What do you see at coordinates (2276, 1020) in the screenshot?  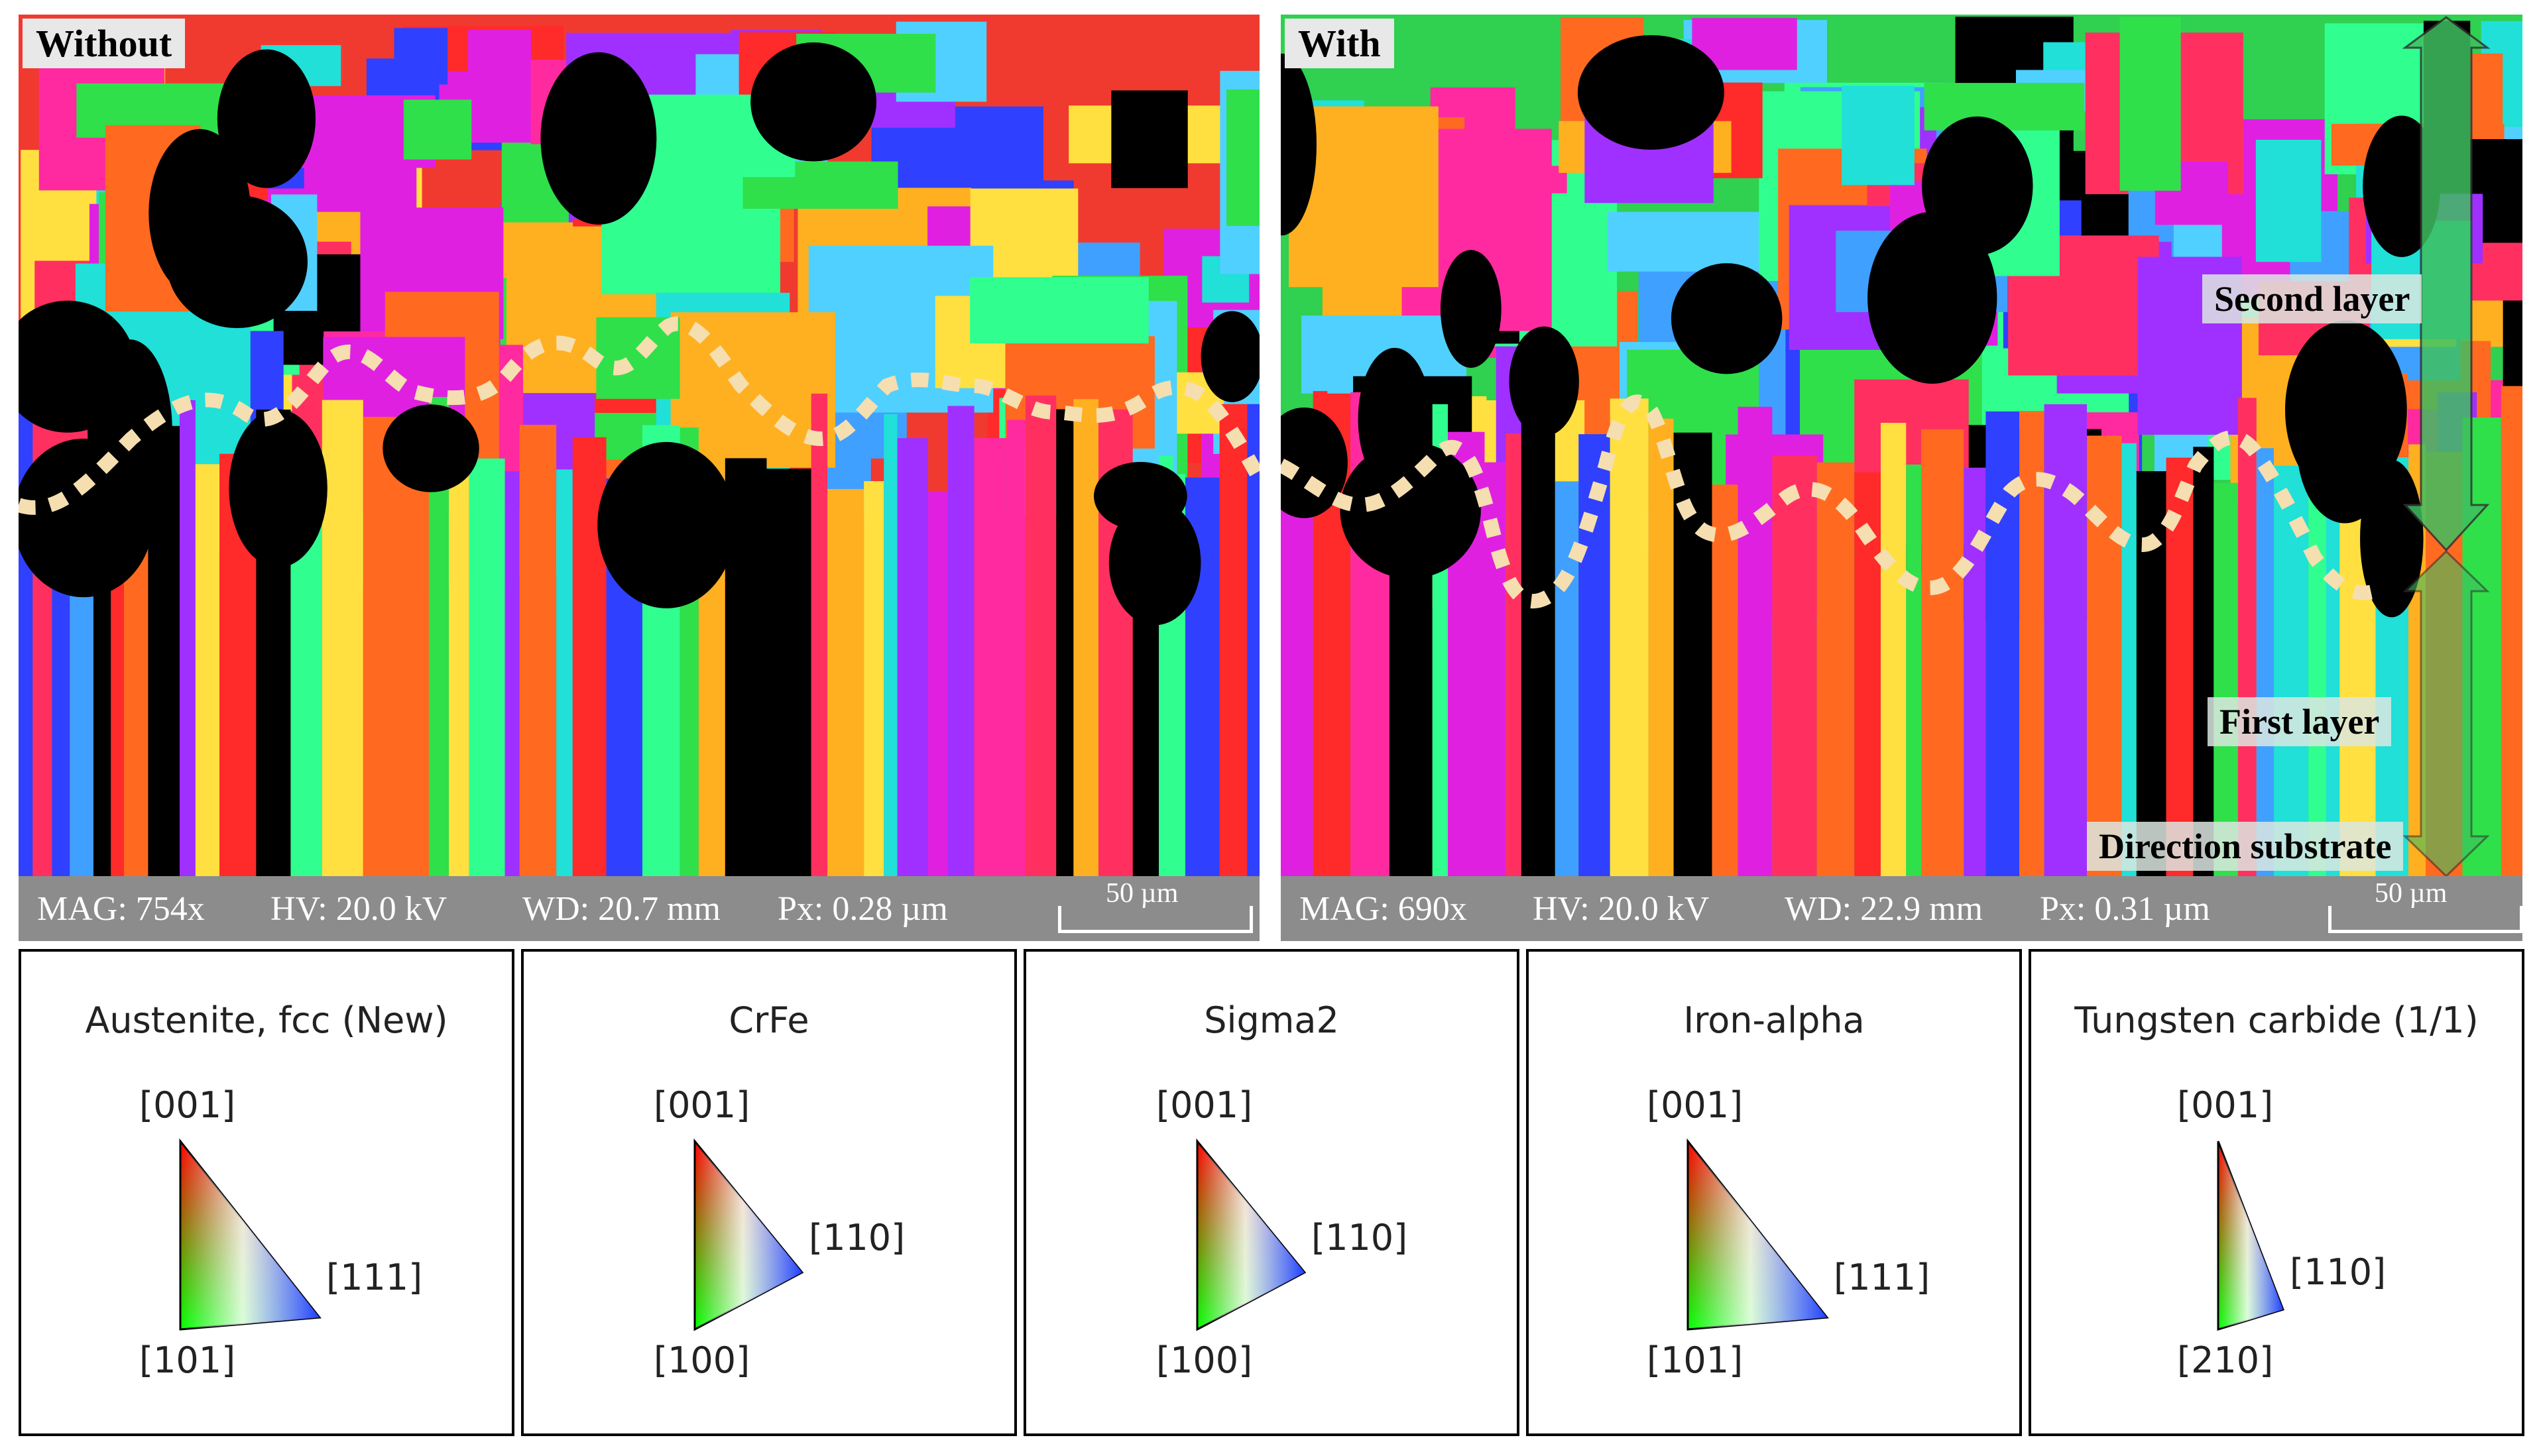 I see `legend-title: Tungsten carbide (1/1)` at bounding box center [2276, 1020].